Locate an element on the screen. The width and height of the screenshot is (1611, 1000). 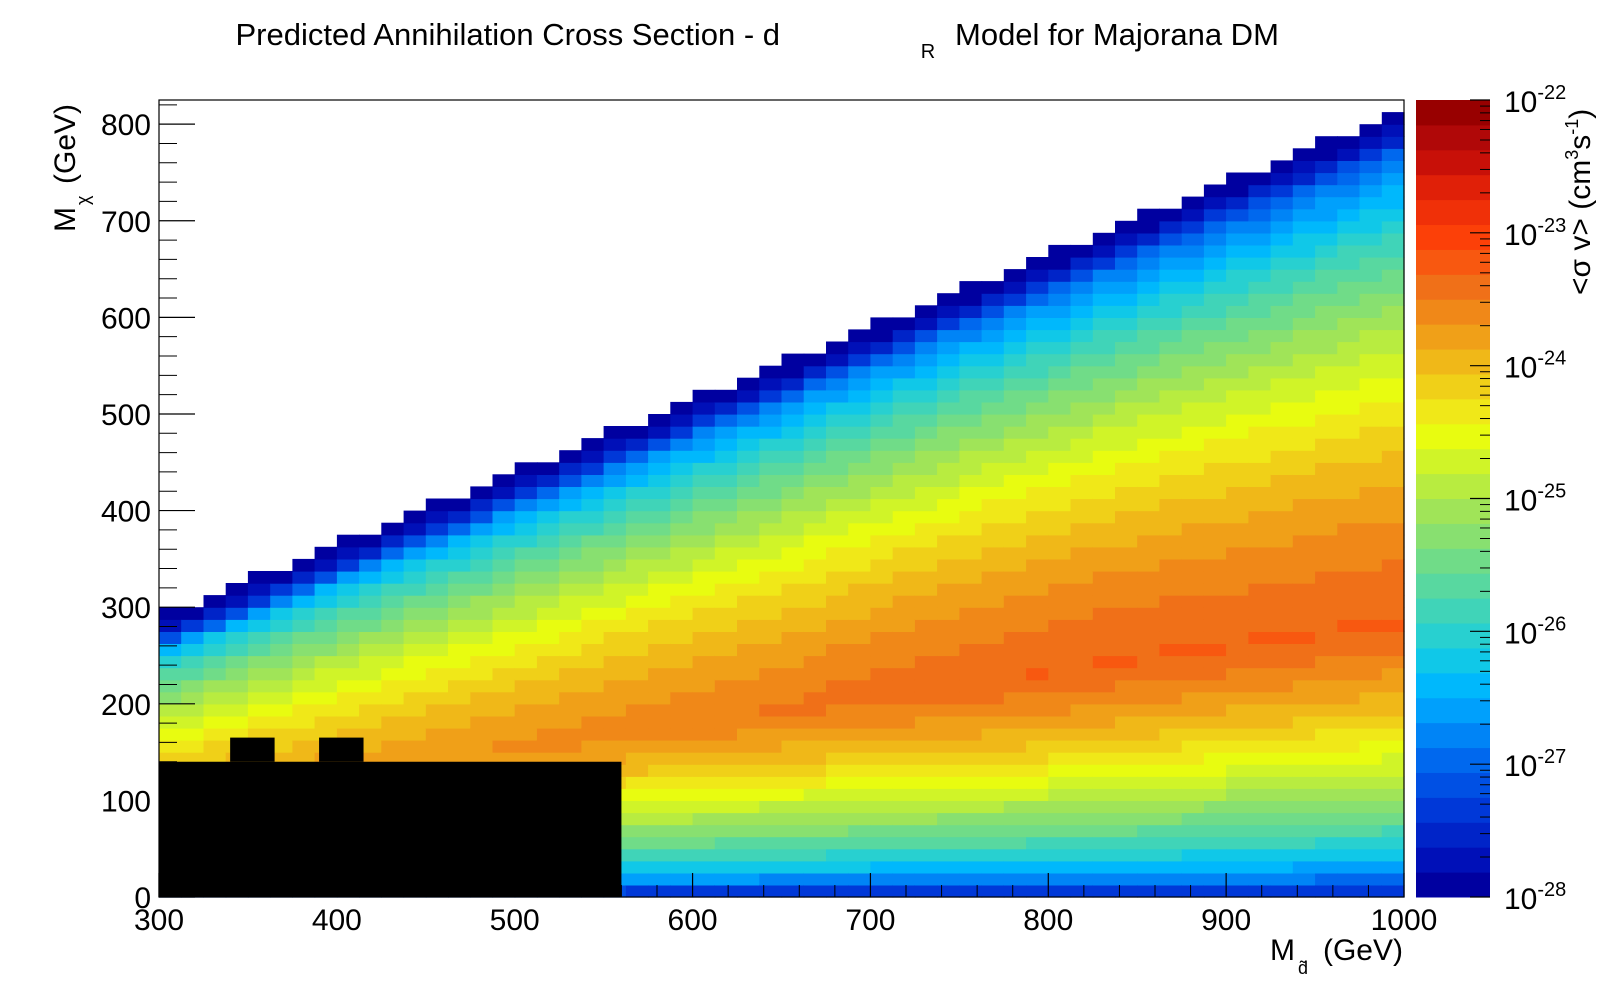
y-tick-label: 700 is located at coordinates (126, 222).